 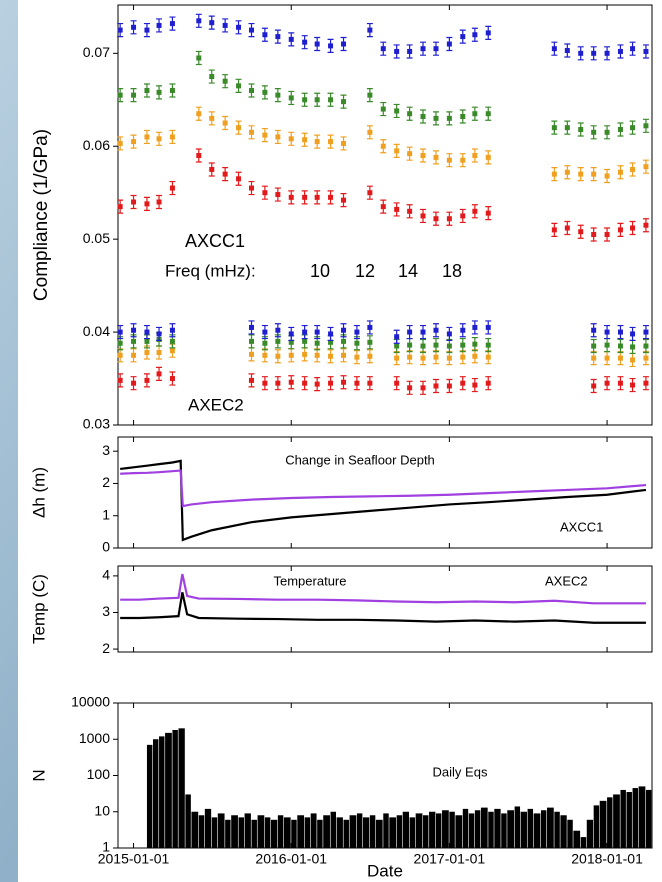 I want to click on x-tick-label: 2017-01-01, so click(x=450, y=859).